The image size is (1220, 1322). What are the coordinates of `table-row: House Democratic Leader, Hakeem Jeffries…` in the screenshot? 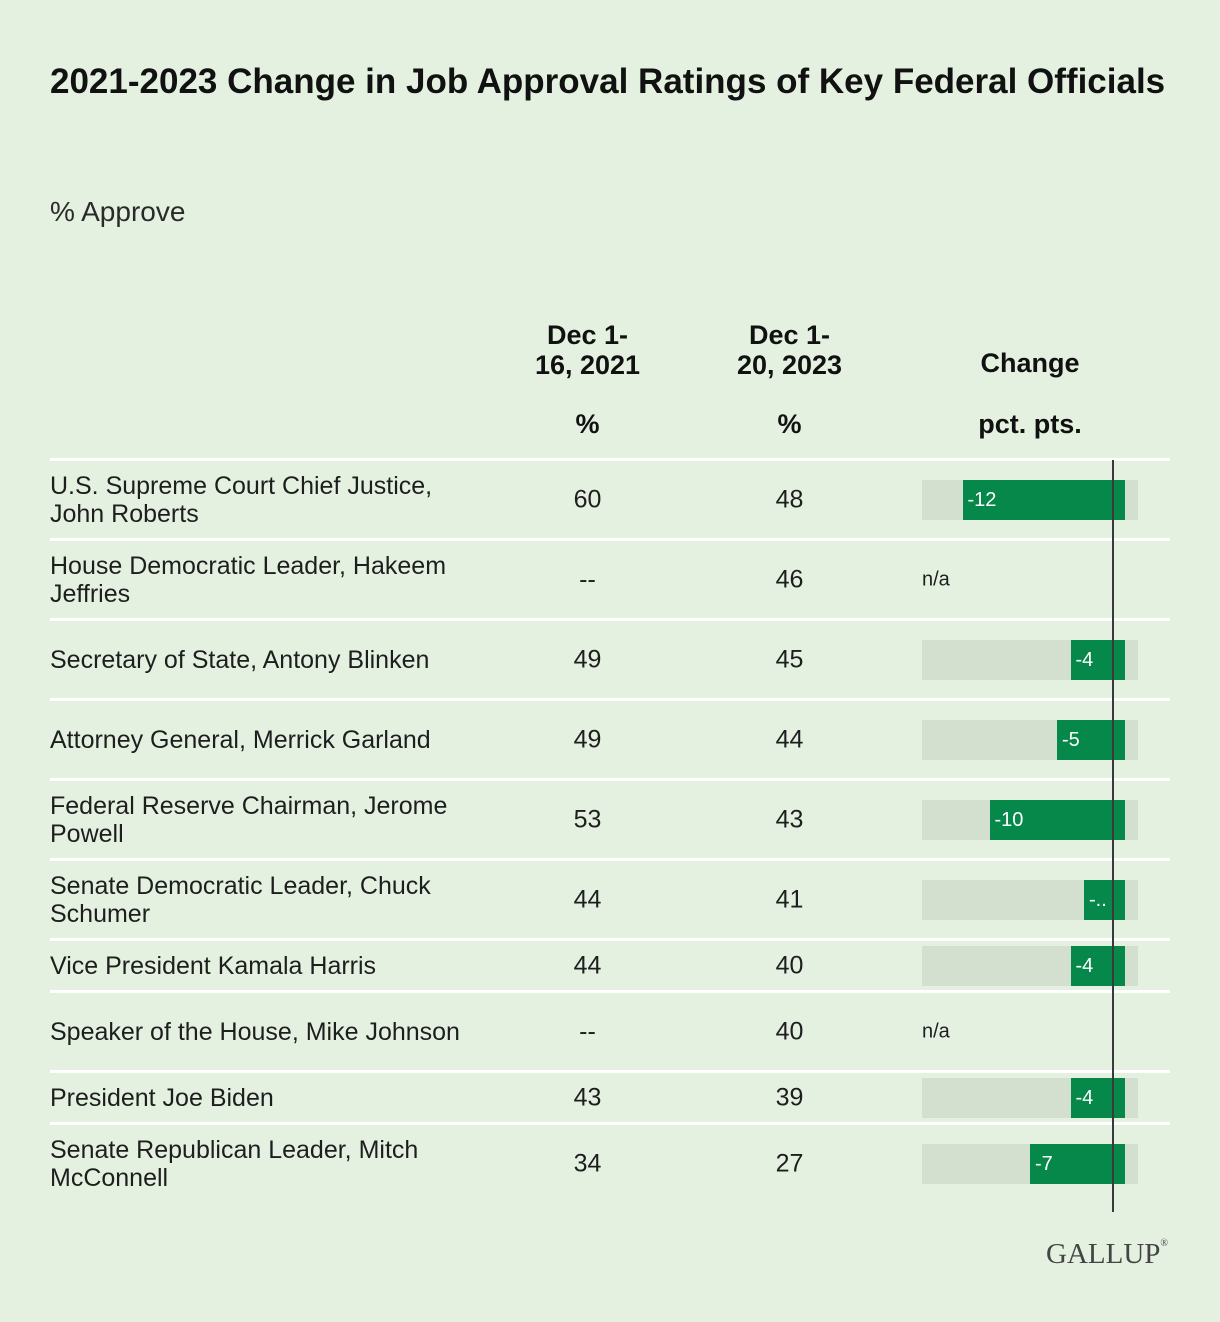 It's located at (610, 578).